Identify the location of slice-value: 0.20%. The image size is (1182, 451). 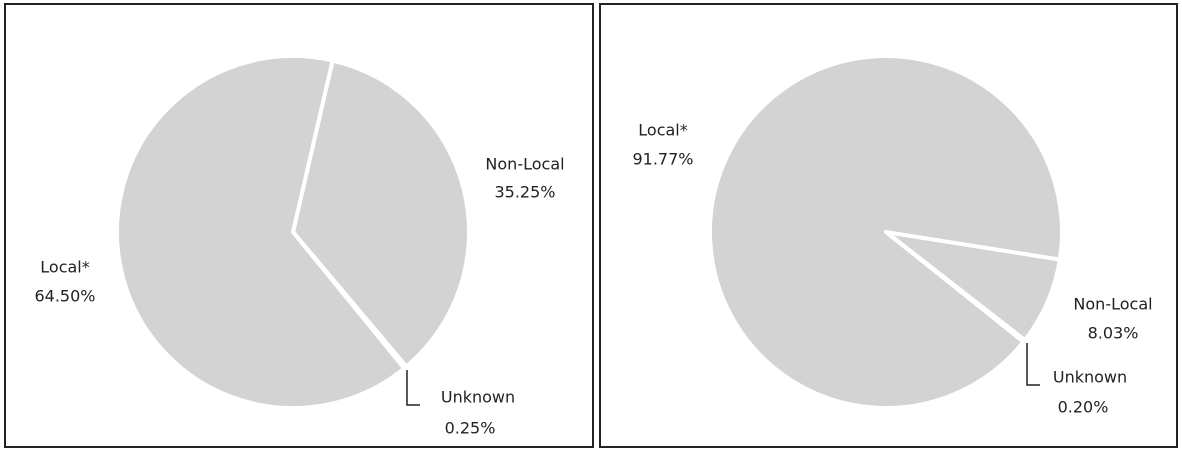
(1083, 407).